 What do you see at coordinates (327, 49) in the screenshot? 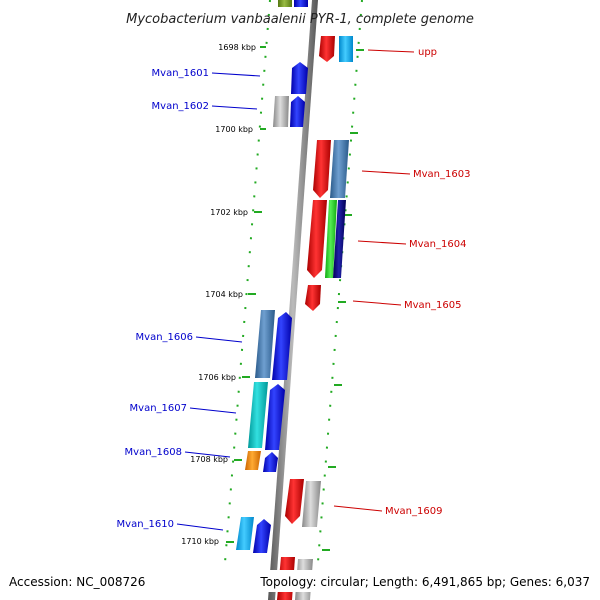
I see `gene-arrow-upp` at bounding box center [327, 49].